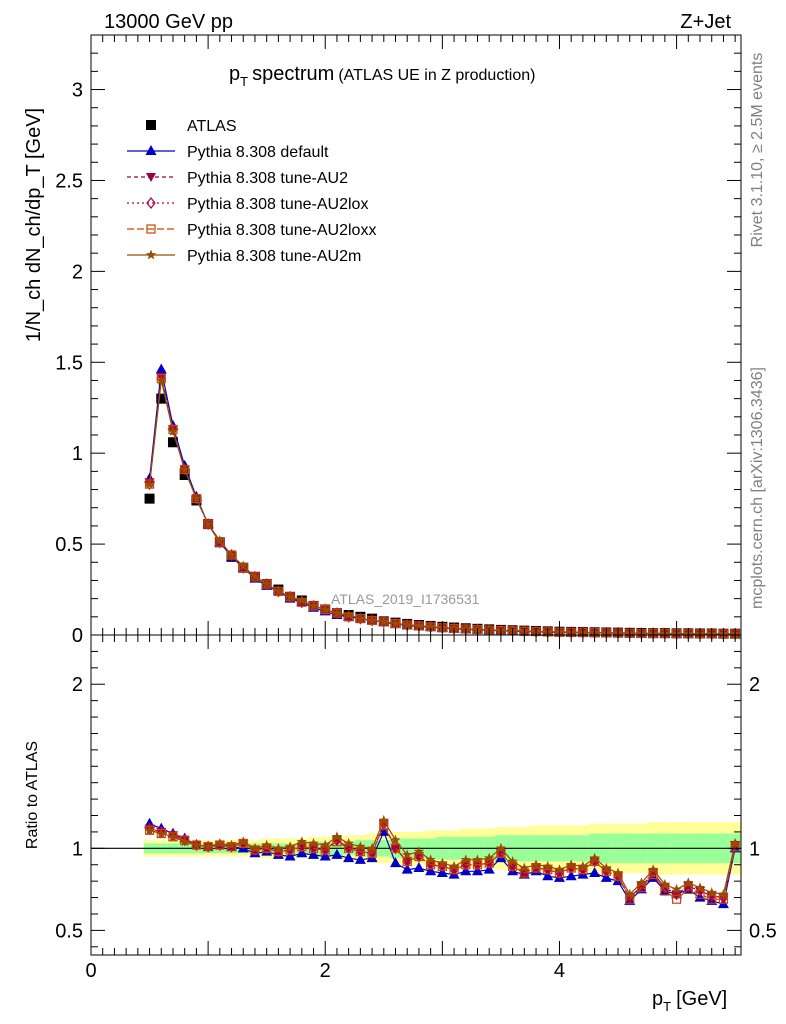 The image size is (786, 1024). What do you see at coordinates (754, 685) in the screenshot?
I see `ratio-y-tick-label-right: 2` at bounding box center [754, 685].